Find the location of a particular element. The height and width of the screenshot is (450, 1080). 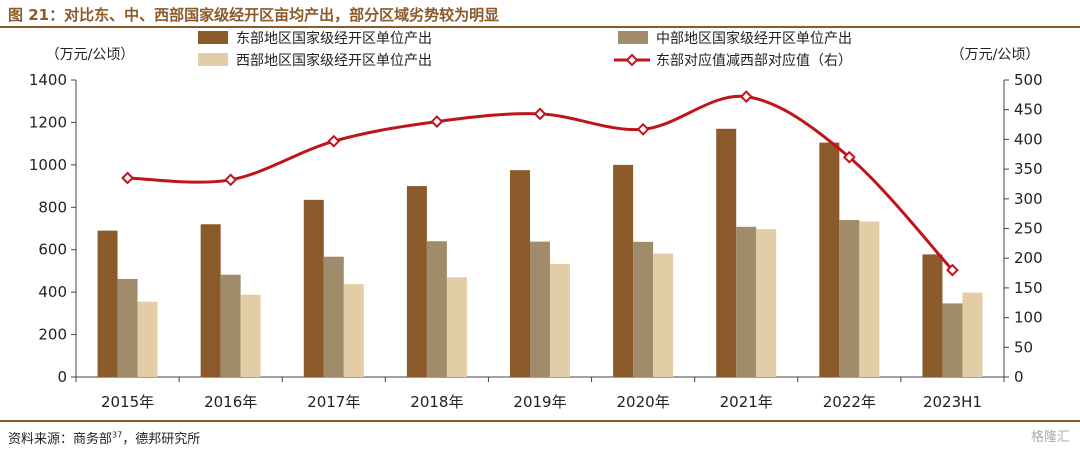

legend-east-swatch is located at coordinates (213, 37).